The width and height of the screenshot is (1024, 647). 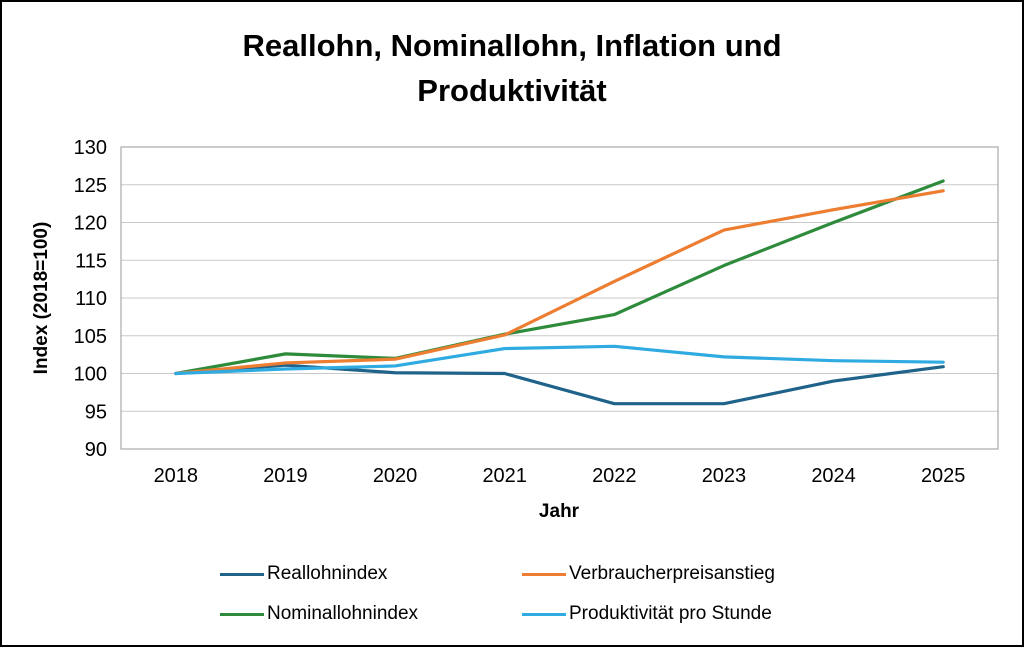 I want to click on x-tick-label: 2020, so click(x=395, y=476).